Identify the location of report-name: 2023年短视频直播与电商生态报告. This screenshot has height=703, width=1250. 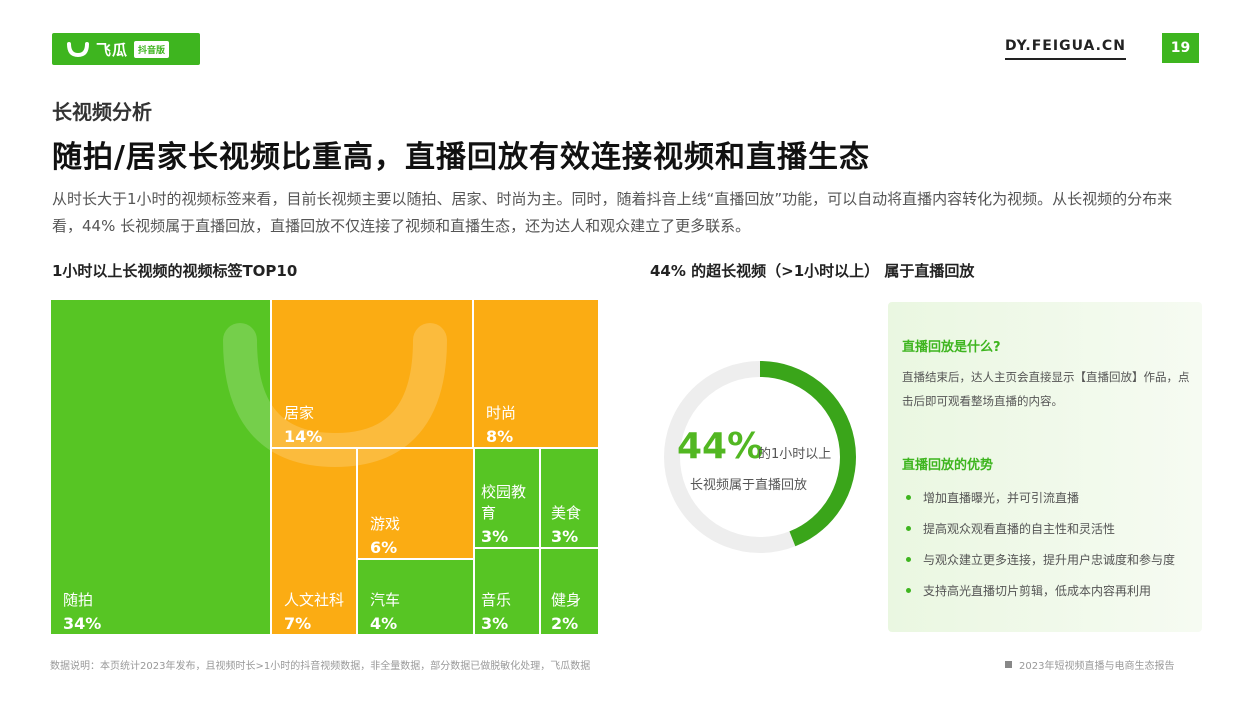
(1089, 664).